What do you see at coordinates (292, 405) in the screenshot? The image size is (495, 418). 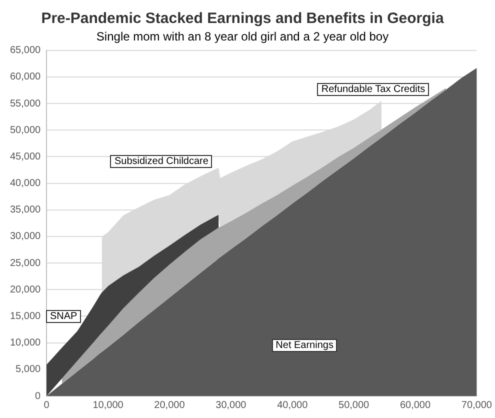 I see `x-tick-label: 40,000` at bounding box center [292, 405].